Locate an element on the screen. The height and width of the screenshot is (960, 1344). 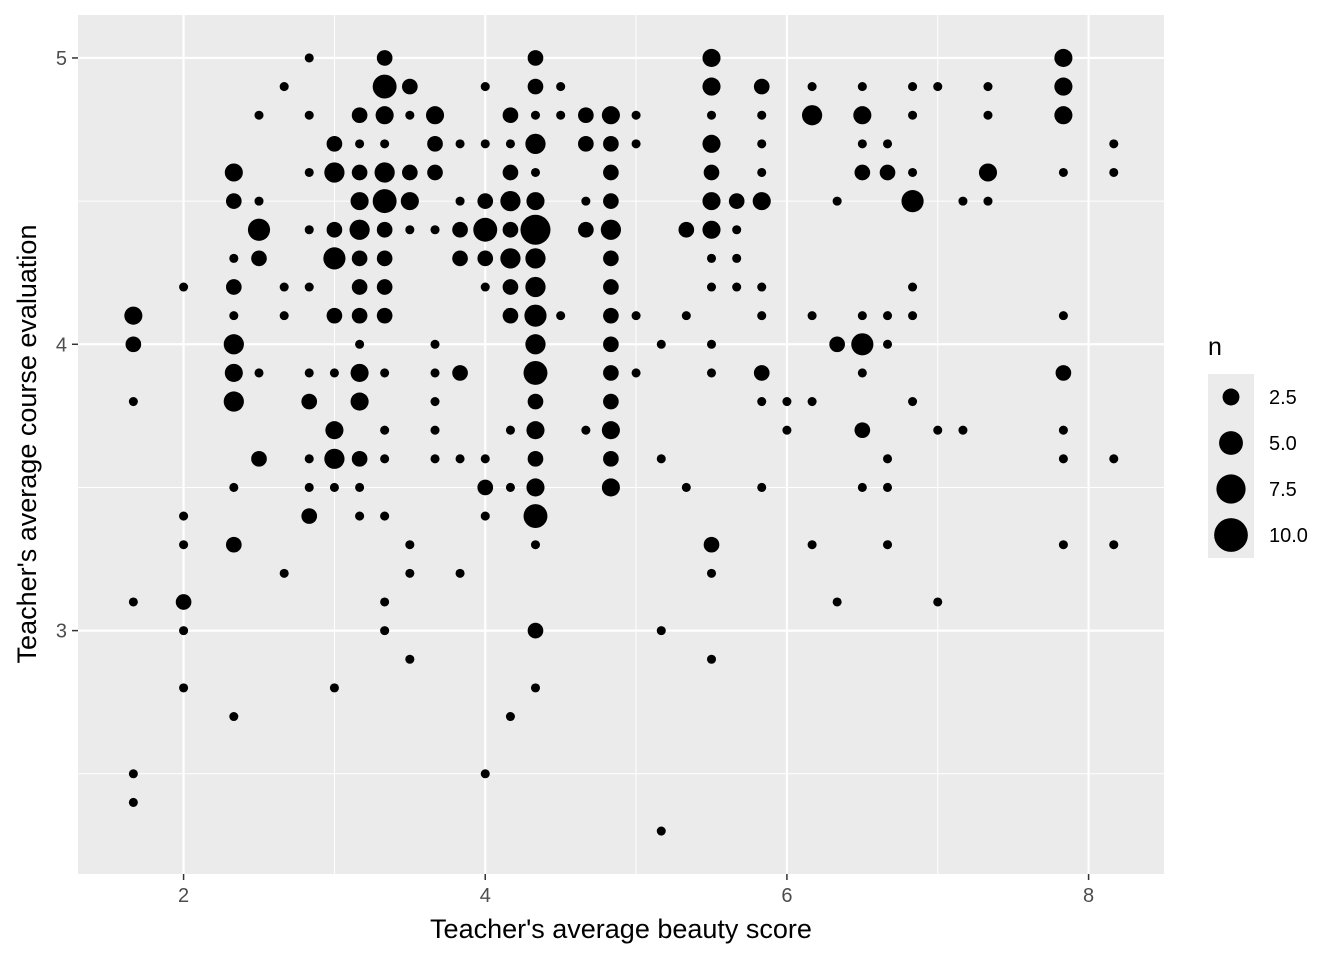
legend-label: 10.0 is located at coordinates (1288, 536).